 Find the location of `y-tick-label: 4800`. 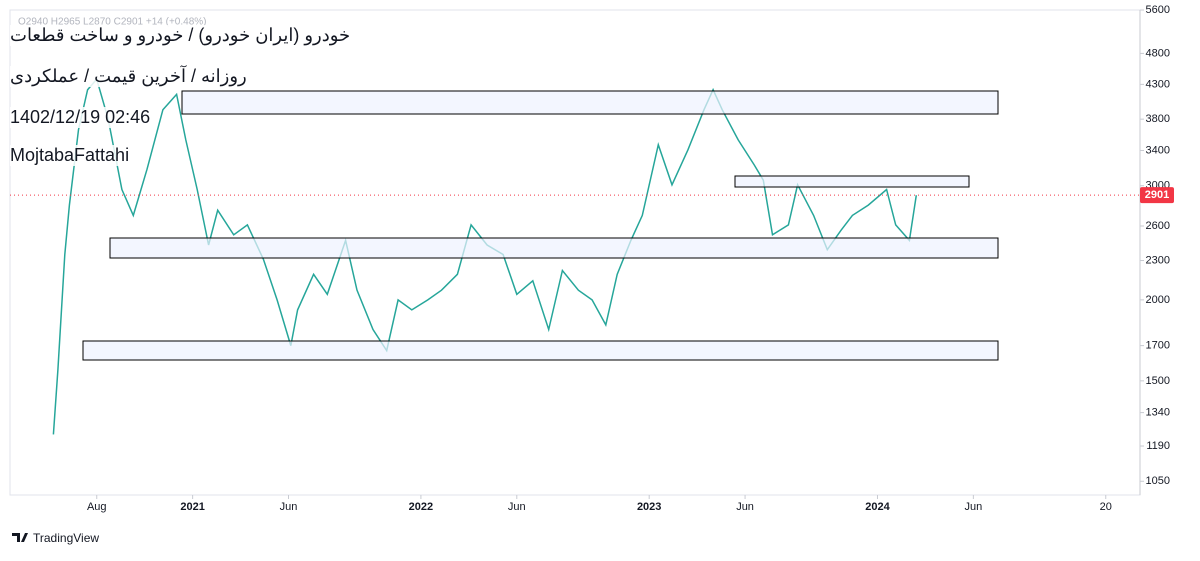

y-tick-label: 4800 is located at coordinates (1158, 53).